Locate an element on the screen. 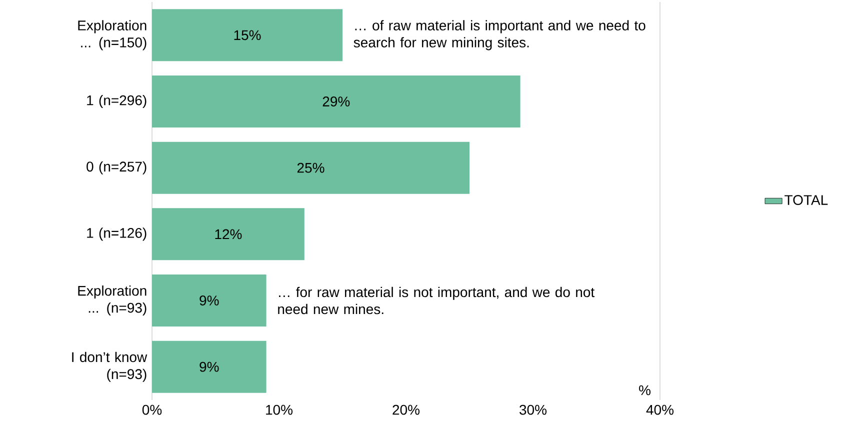 This screenshot has width=849, height=434. x-tick-label: 0% is located at coordinates (152, 409).